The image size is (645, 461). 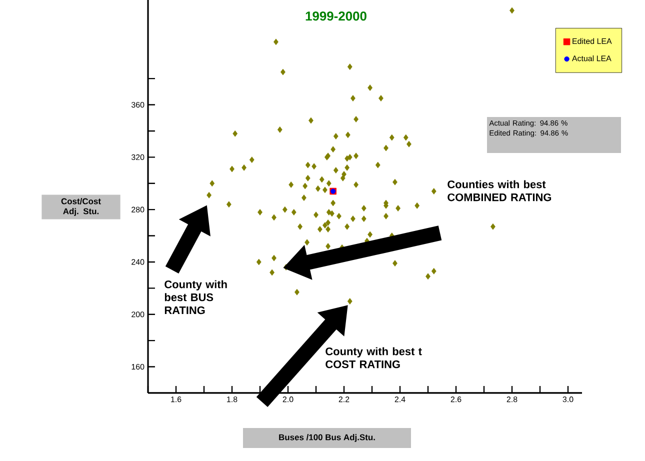 I want to click on annotation: Counties with best COMBINED RATING, so click(x=500, y=191).